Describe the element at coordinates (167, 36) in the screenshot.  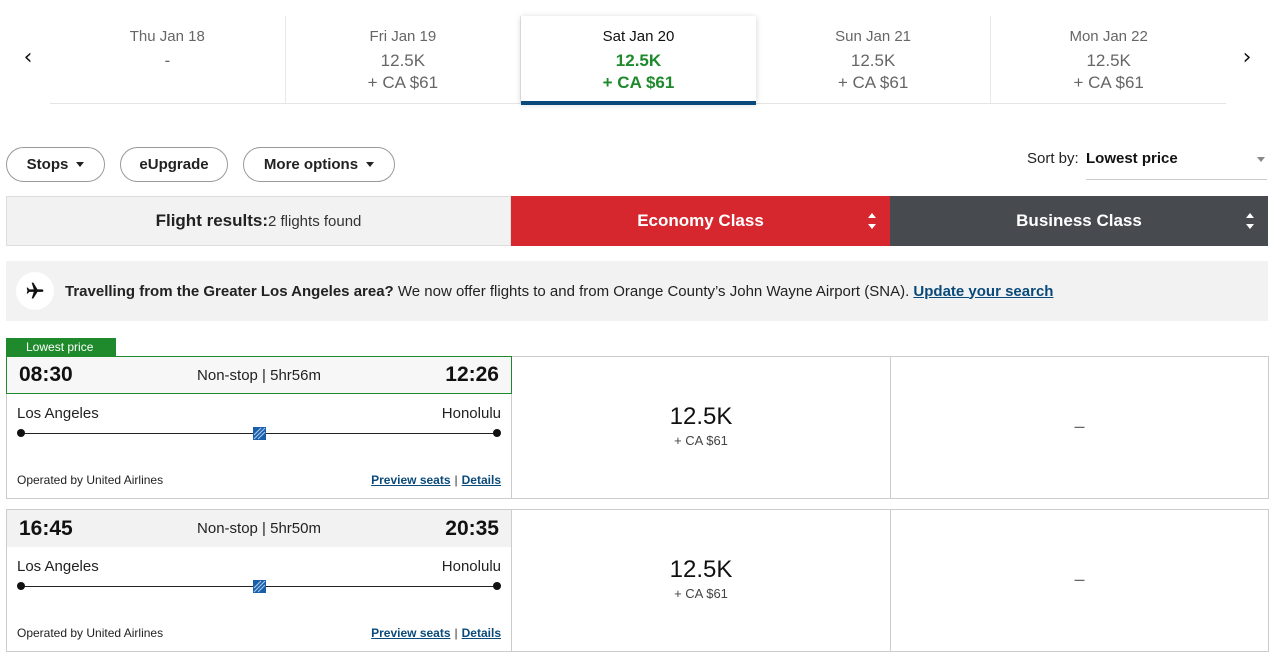
I see `date-label: Thu Jan 18` at that location.